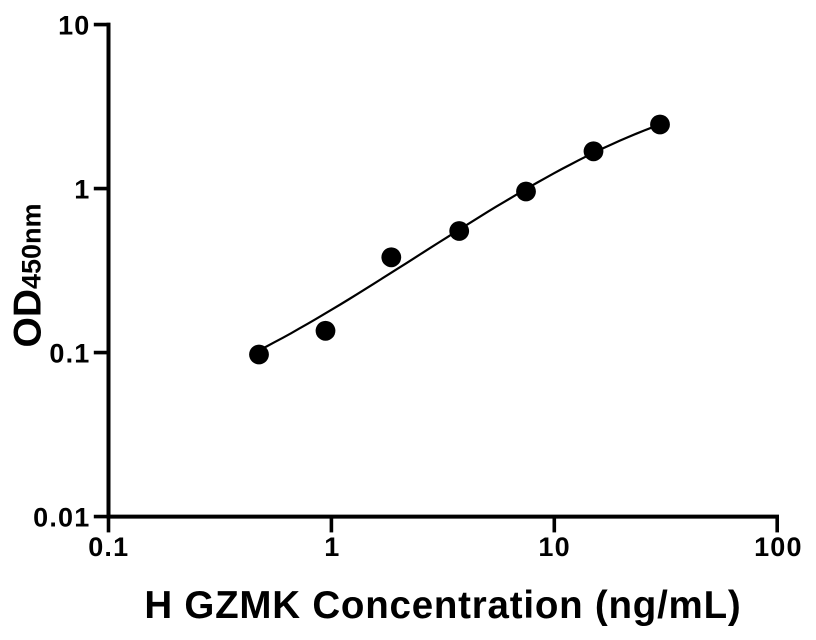 The width and height of the screenshot is (816, 640). Describe the element at coordinates (778, 547) in the screenshot. I see `svg-text: 100` at that location.